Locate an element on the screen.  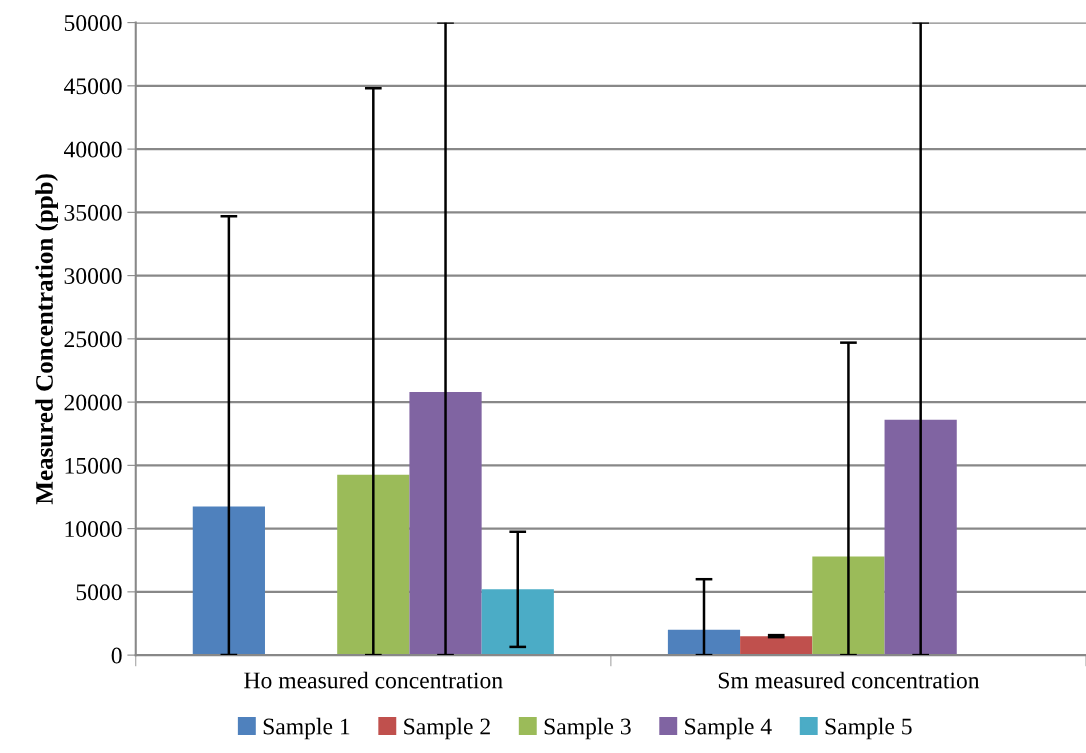
y-tick-label: 45000 is located at coordinates (92, 86).